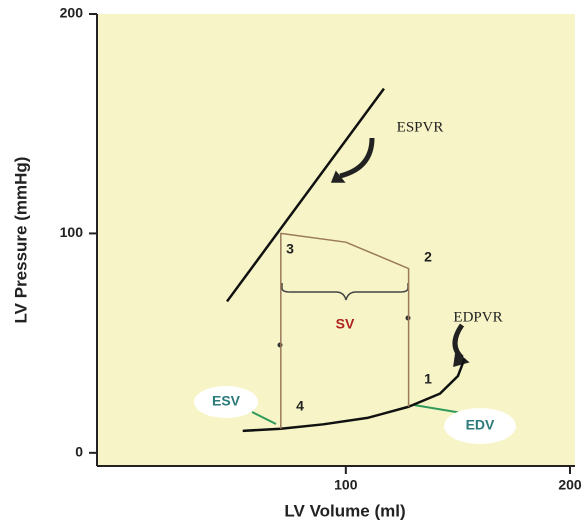  I want to click on edpvr-arrowhead, so click(461, 359).